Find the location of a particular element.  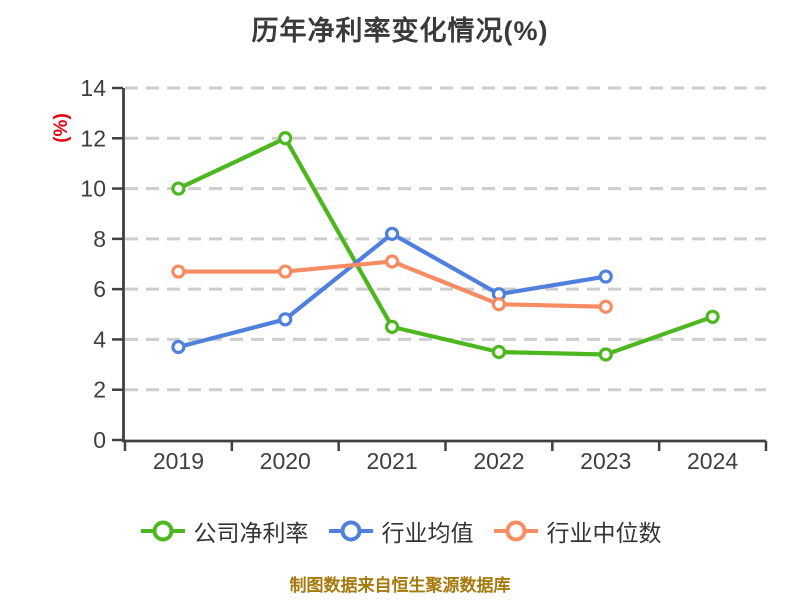

y-tick-label: 14 is located at coordinates (93, 88).